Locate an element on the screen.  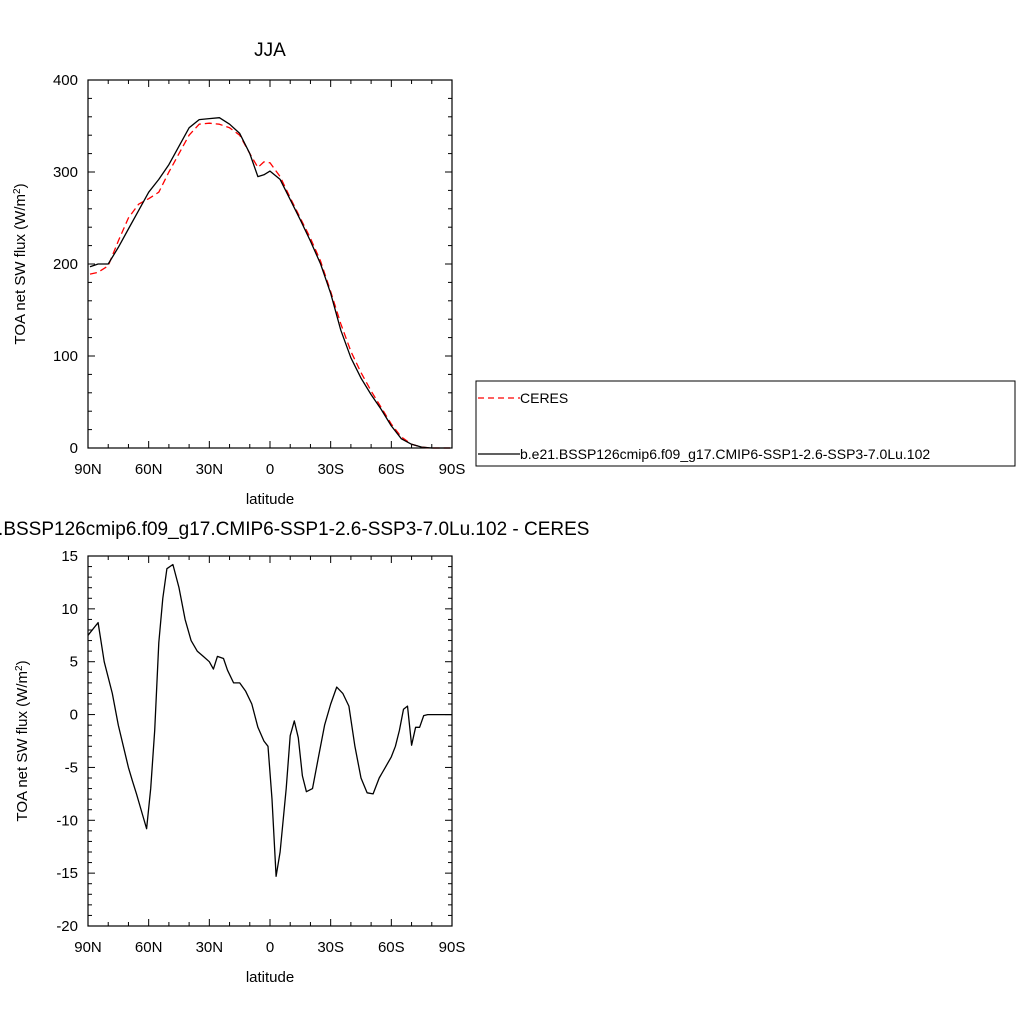
y-tick-label: -10 is located at coordinates (67, 820).